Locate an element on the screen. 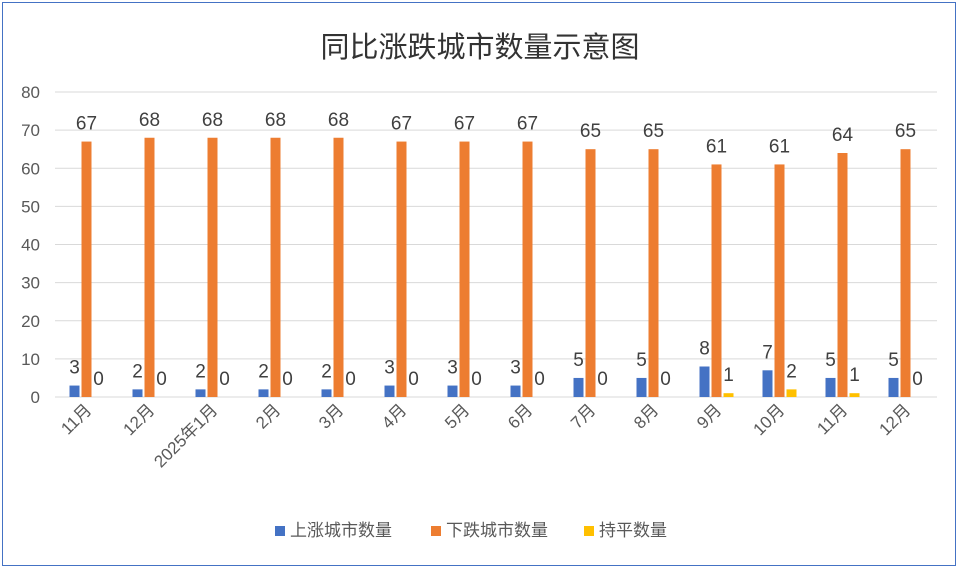 Image resolution: width=960 pixels, height=570 pixels. x-tick-label: 11月 is located at coordinates (832, 419).